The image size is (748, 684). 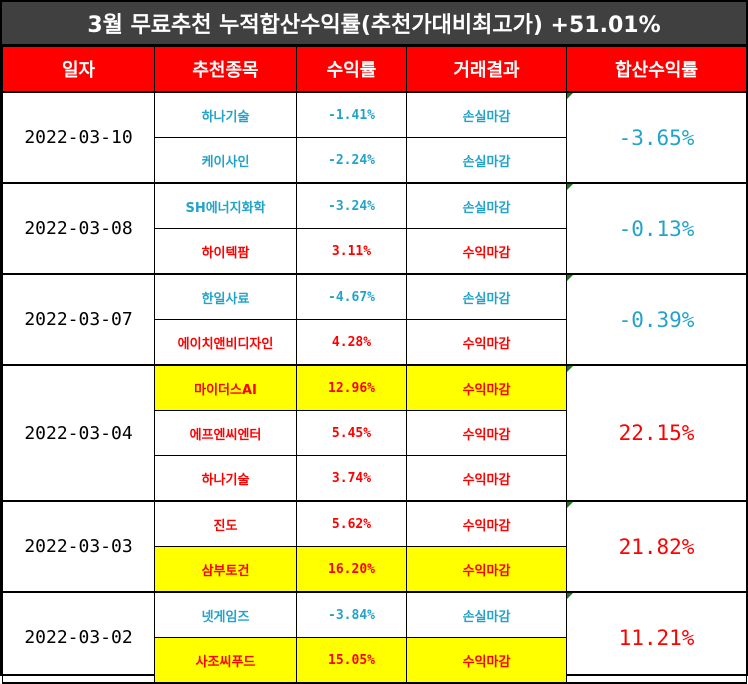 I want to click on table-row: 2022-03-10 하나기술 -1.41% 손실마감 -3.65%, so click(x=374, y=137).